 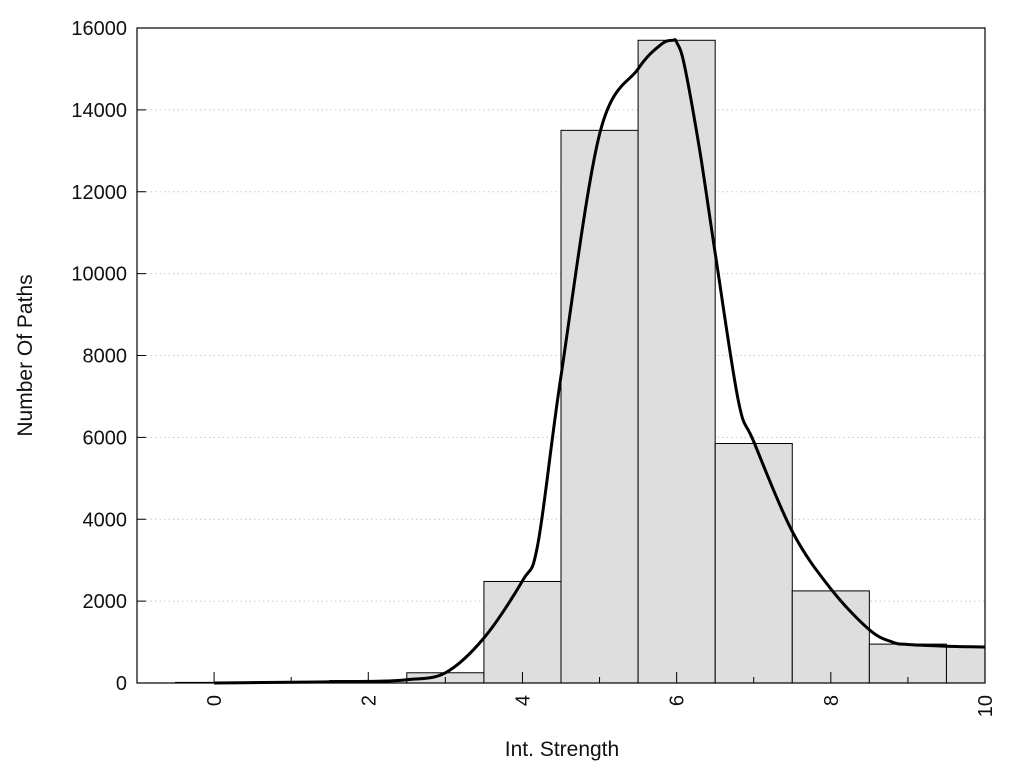 I want to click on y-tick-label: 2000, so click(x=105, y=602).